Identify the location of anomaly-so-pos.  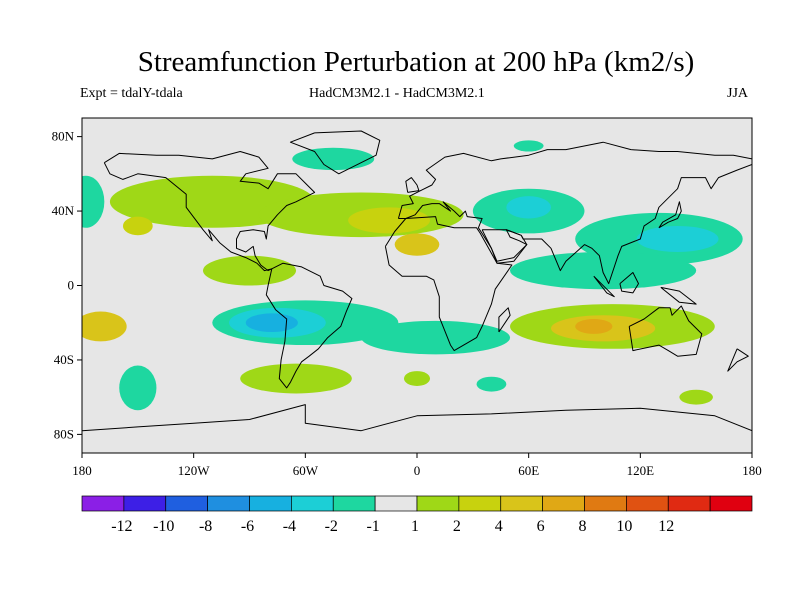
(417, 378).